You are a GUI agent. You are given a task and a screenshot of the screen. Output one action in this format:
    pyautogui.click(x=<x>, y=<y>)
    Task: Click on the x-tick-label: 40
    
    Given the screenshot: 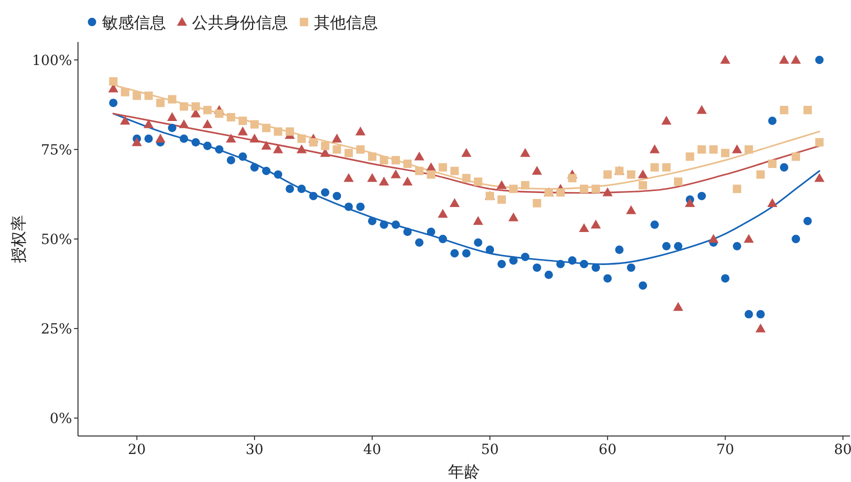 What is the action you would take?
    pyautogui.click(x=372, y=450)
    